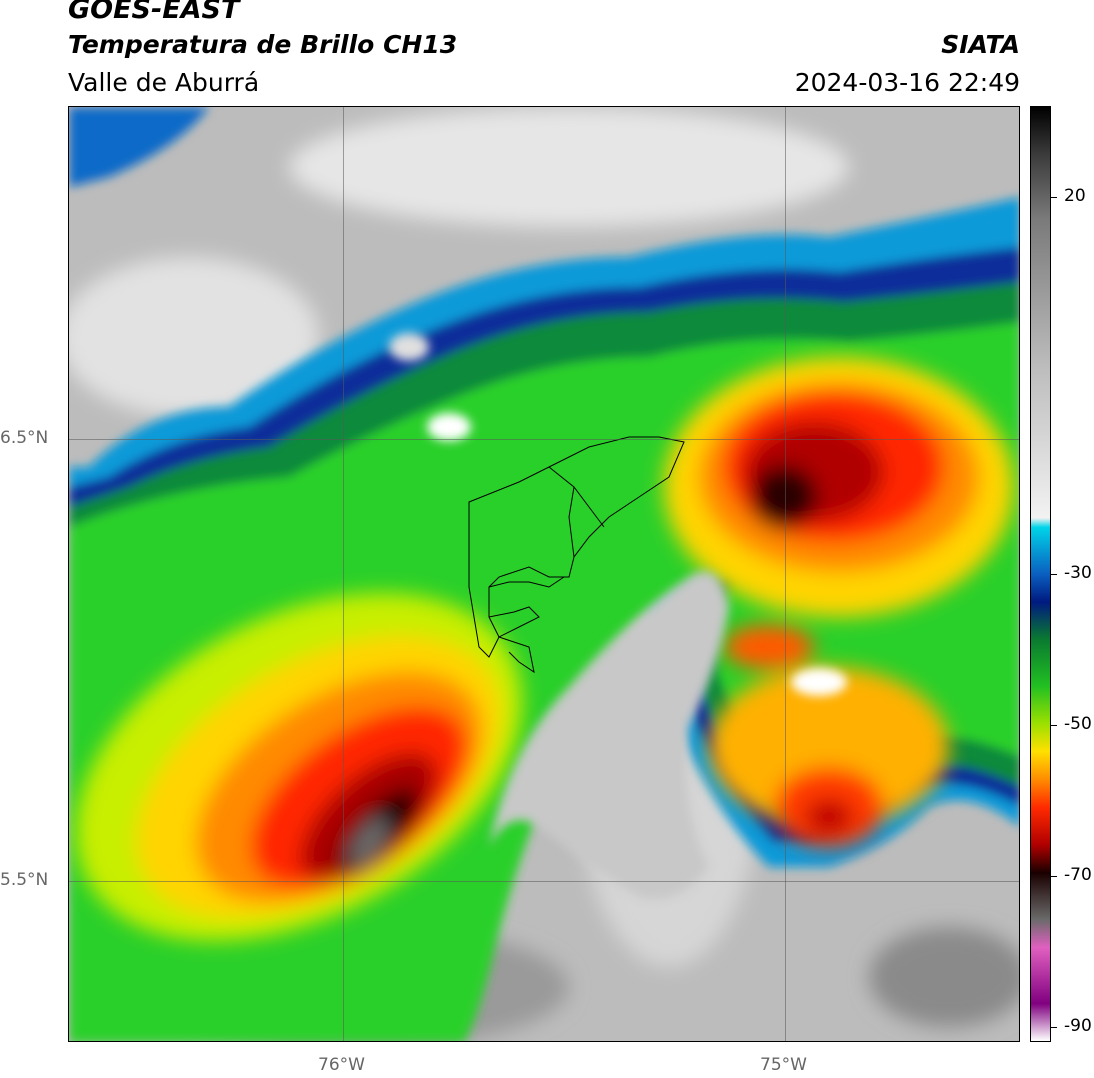 The image size is (1094, 1078). Describe the element at coordinates (1078, 1025) in the screenshot. I see `colorbar-tick-label: -90` at that location.